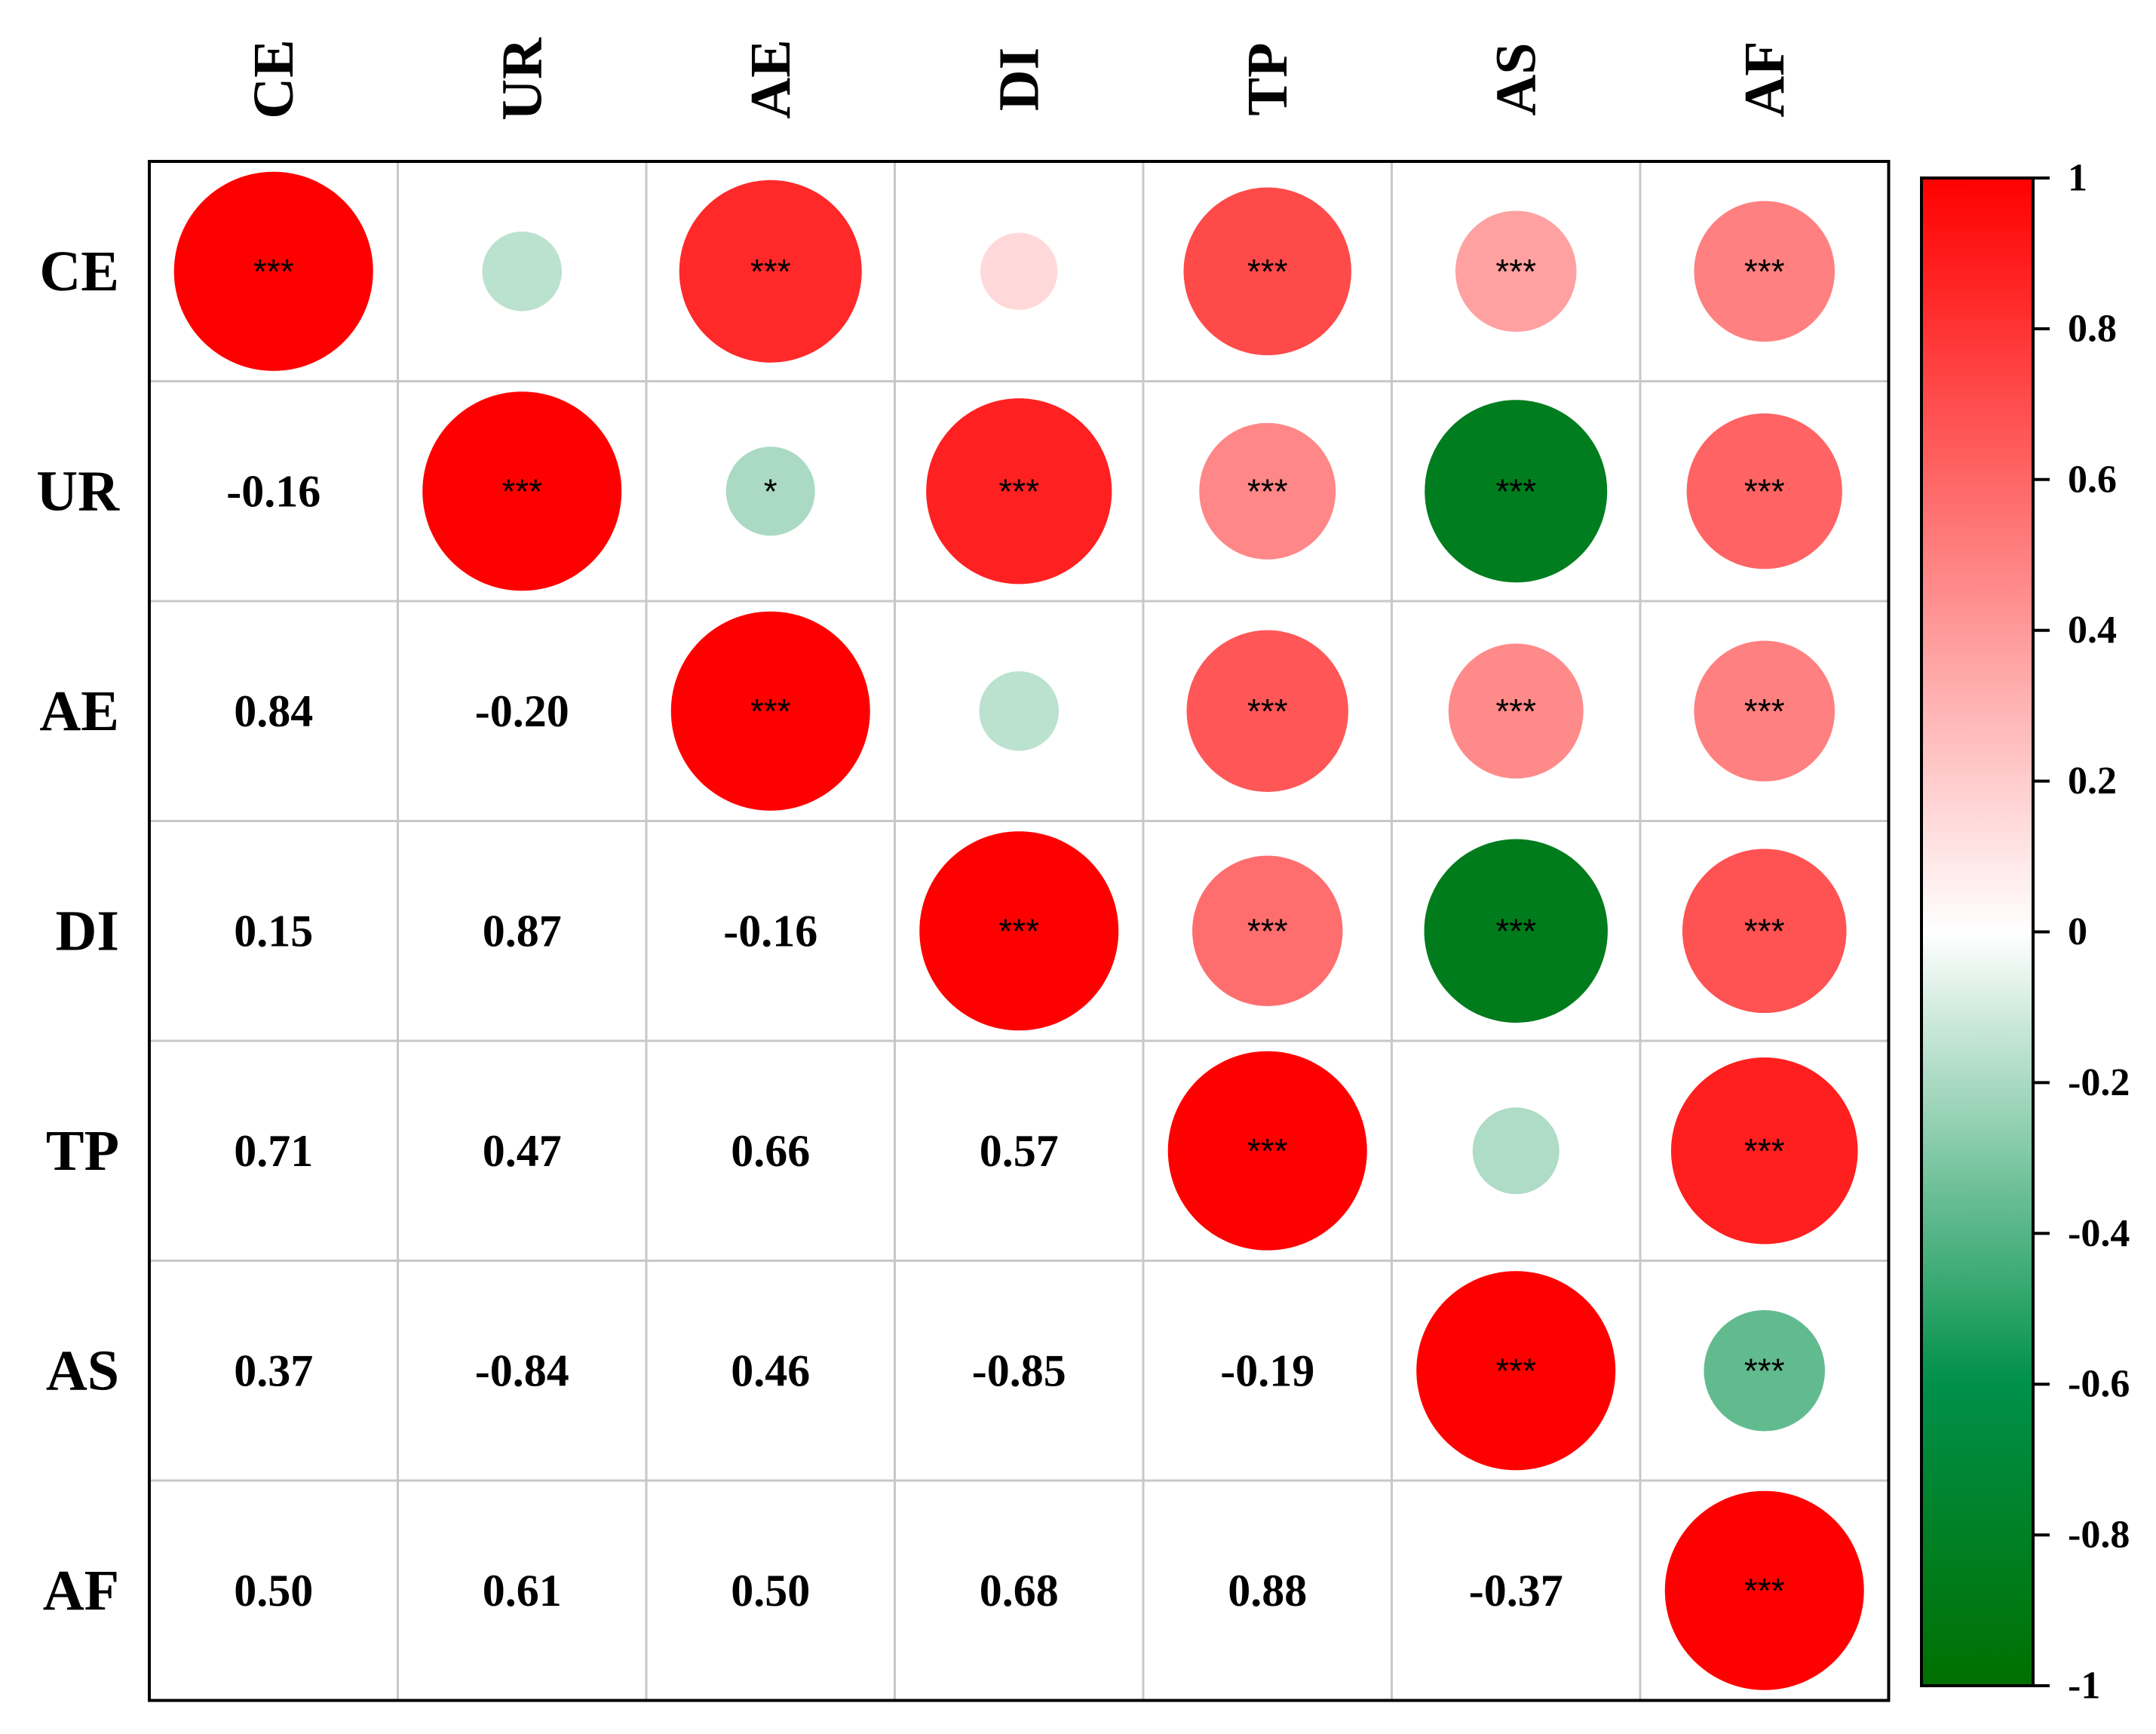 The width and height of the screenshot is (2156, 1734). Describe the element at coordinates (2078, 931) in the screenshot. I see `color-bar-tick-label: 0` at that location.